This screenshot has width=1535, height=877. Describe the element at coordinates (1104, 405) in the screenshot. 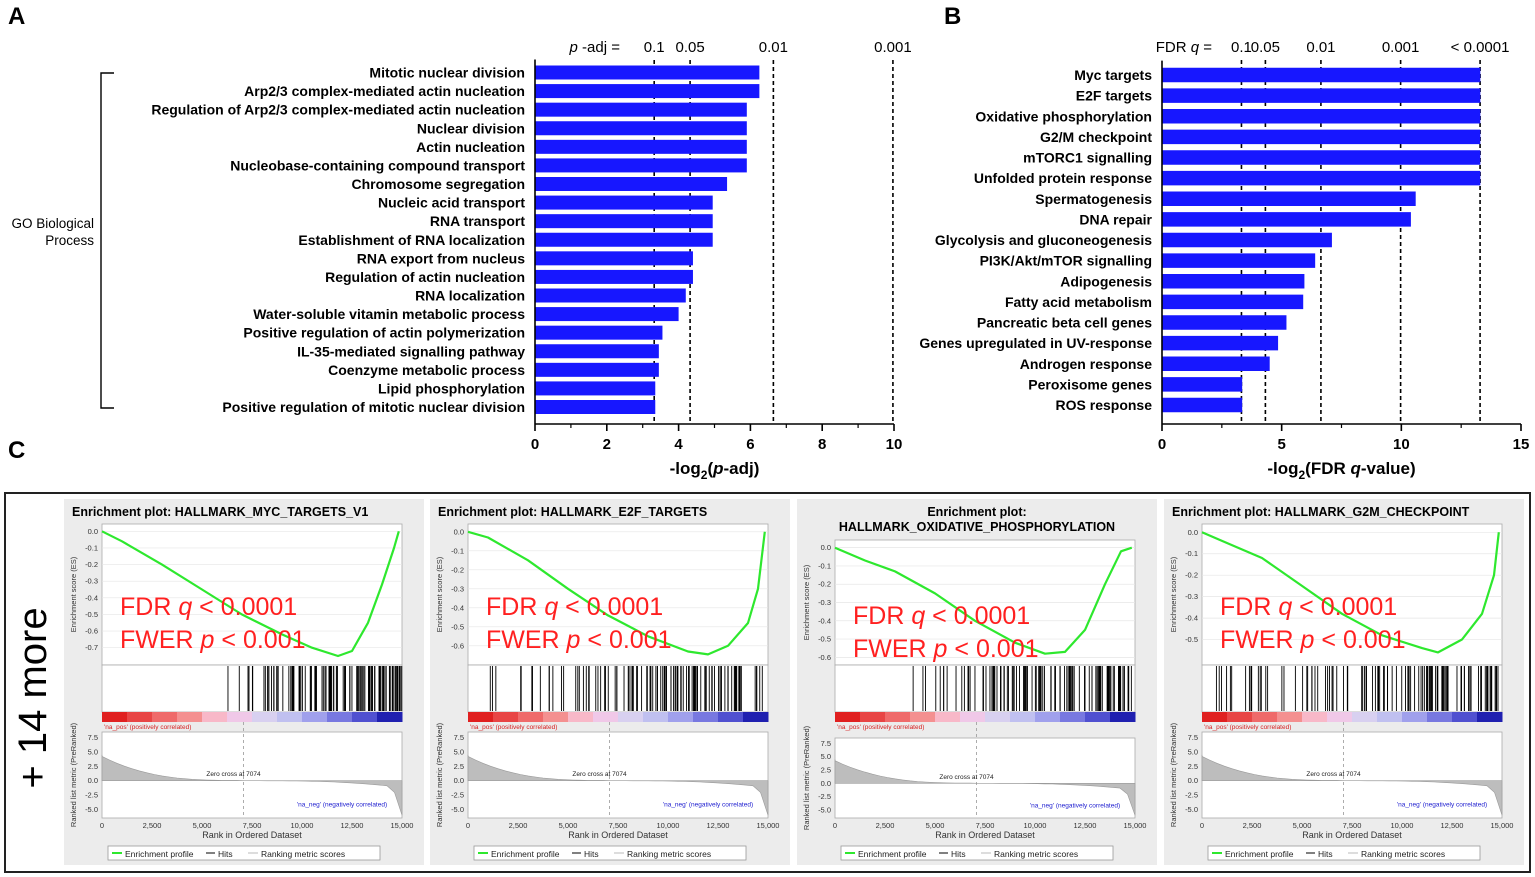

I see `category-label: ROS response` at that location.